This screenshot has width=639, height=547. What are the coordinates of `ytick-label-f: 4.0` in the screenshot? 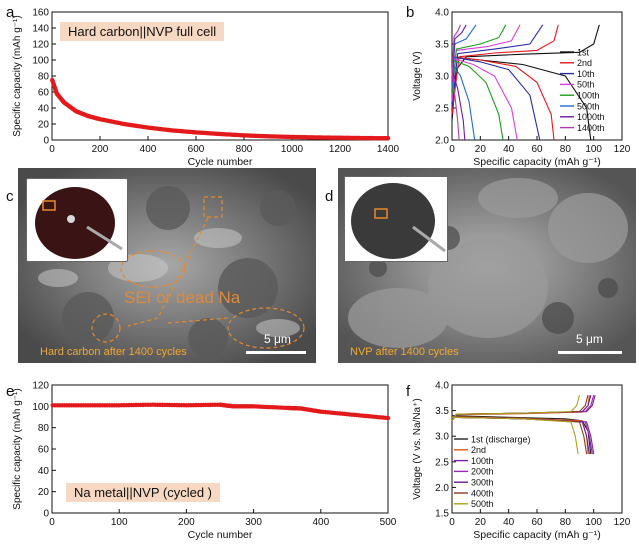 It's located at (442, 386).